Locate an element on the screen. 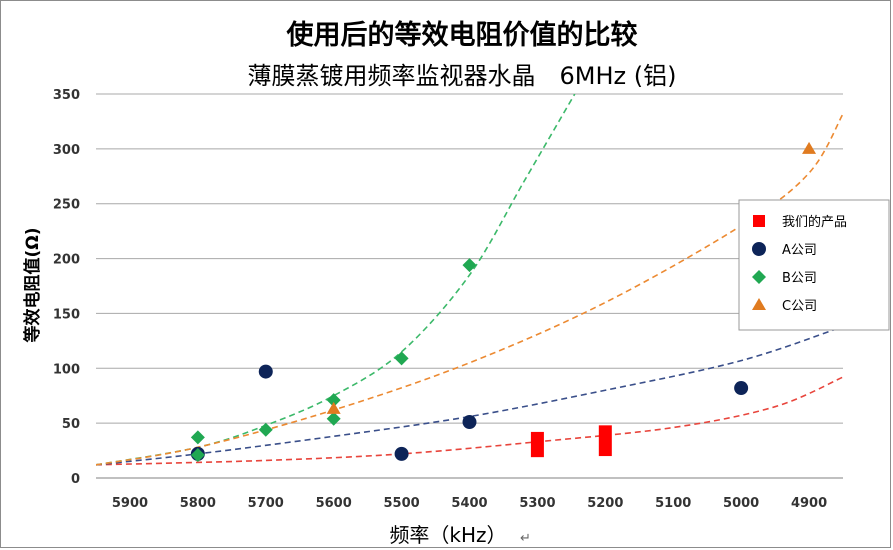 The image size is (893, 550). x-tick-label: 5900 is located at coordinates (130, 503).